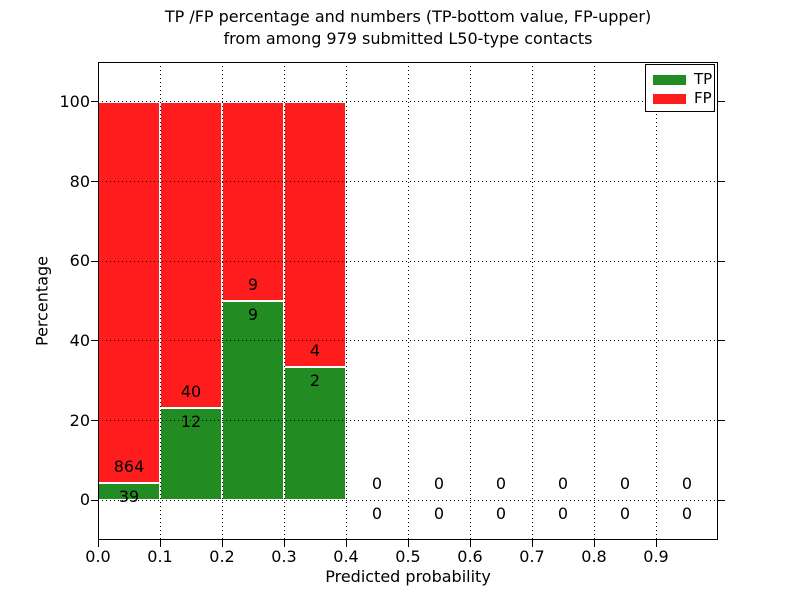 The width and height of the screenshot is (800, 600). What do you see at coordinates (408, 576) in the screenshot?
I see `x-axis-label: Predicted probability` at bounding box center [408, 576].